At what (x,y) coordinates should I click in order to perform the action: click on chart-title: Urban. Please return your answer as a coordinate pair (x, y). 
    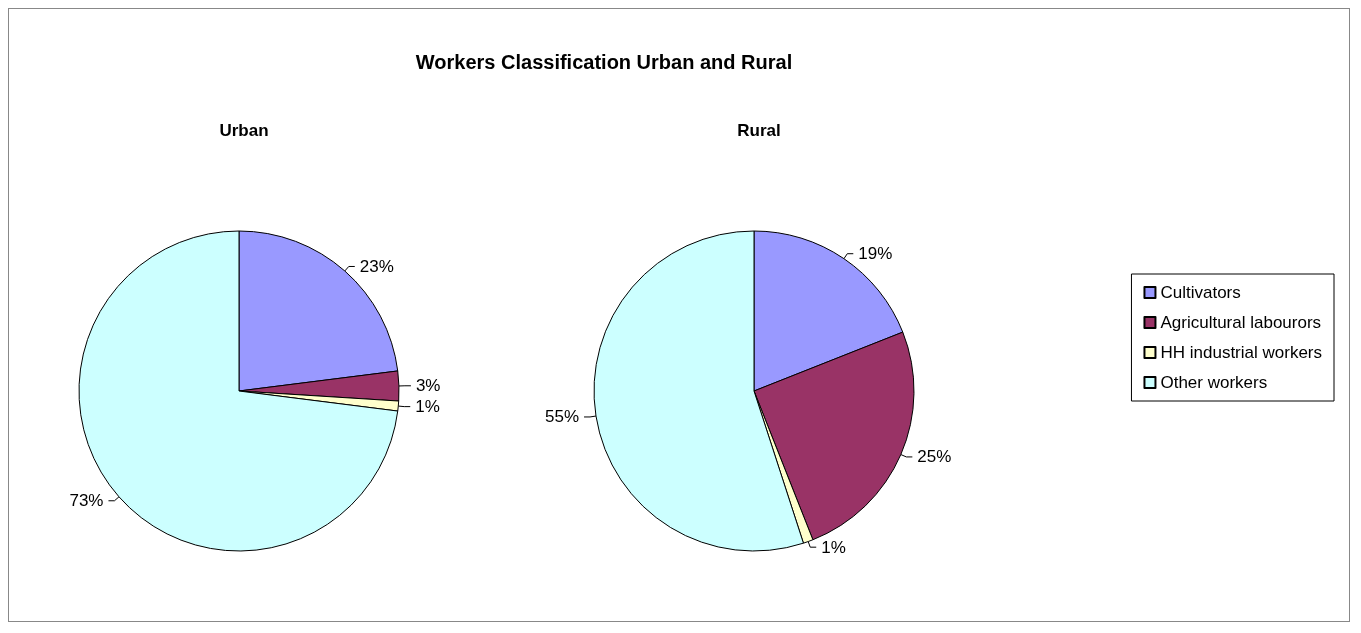
    Looking at the image, I should click on (244, 130).